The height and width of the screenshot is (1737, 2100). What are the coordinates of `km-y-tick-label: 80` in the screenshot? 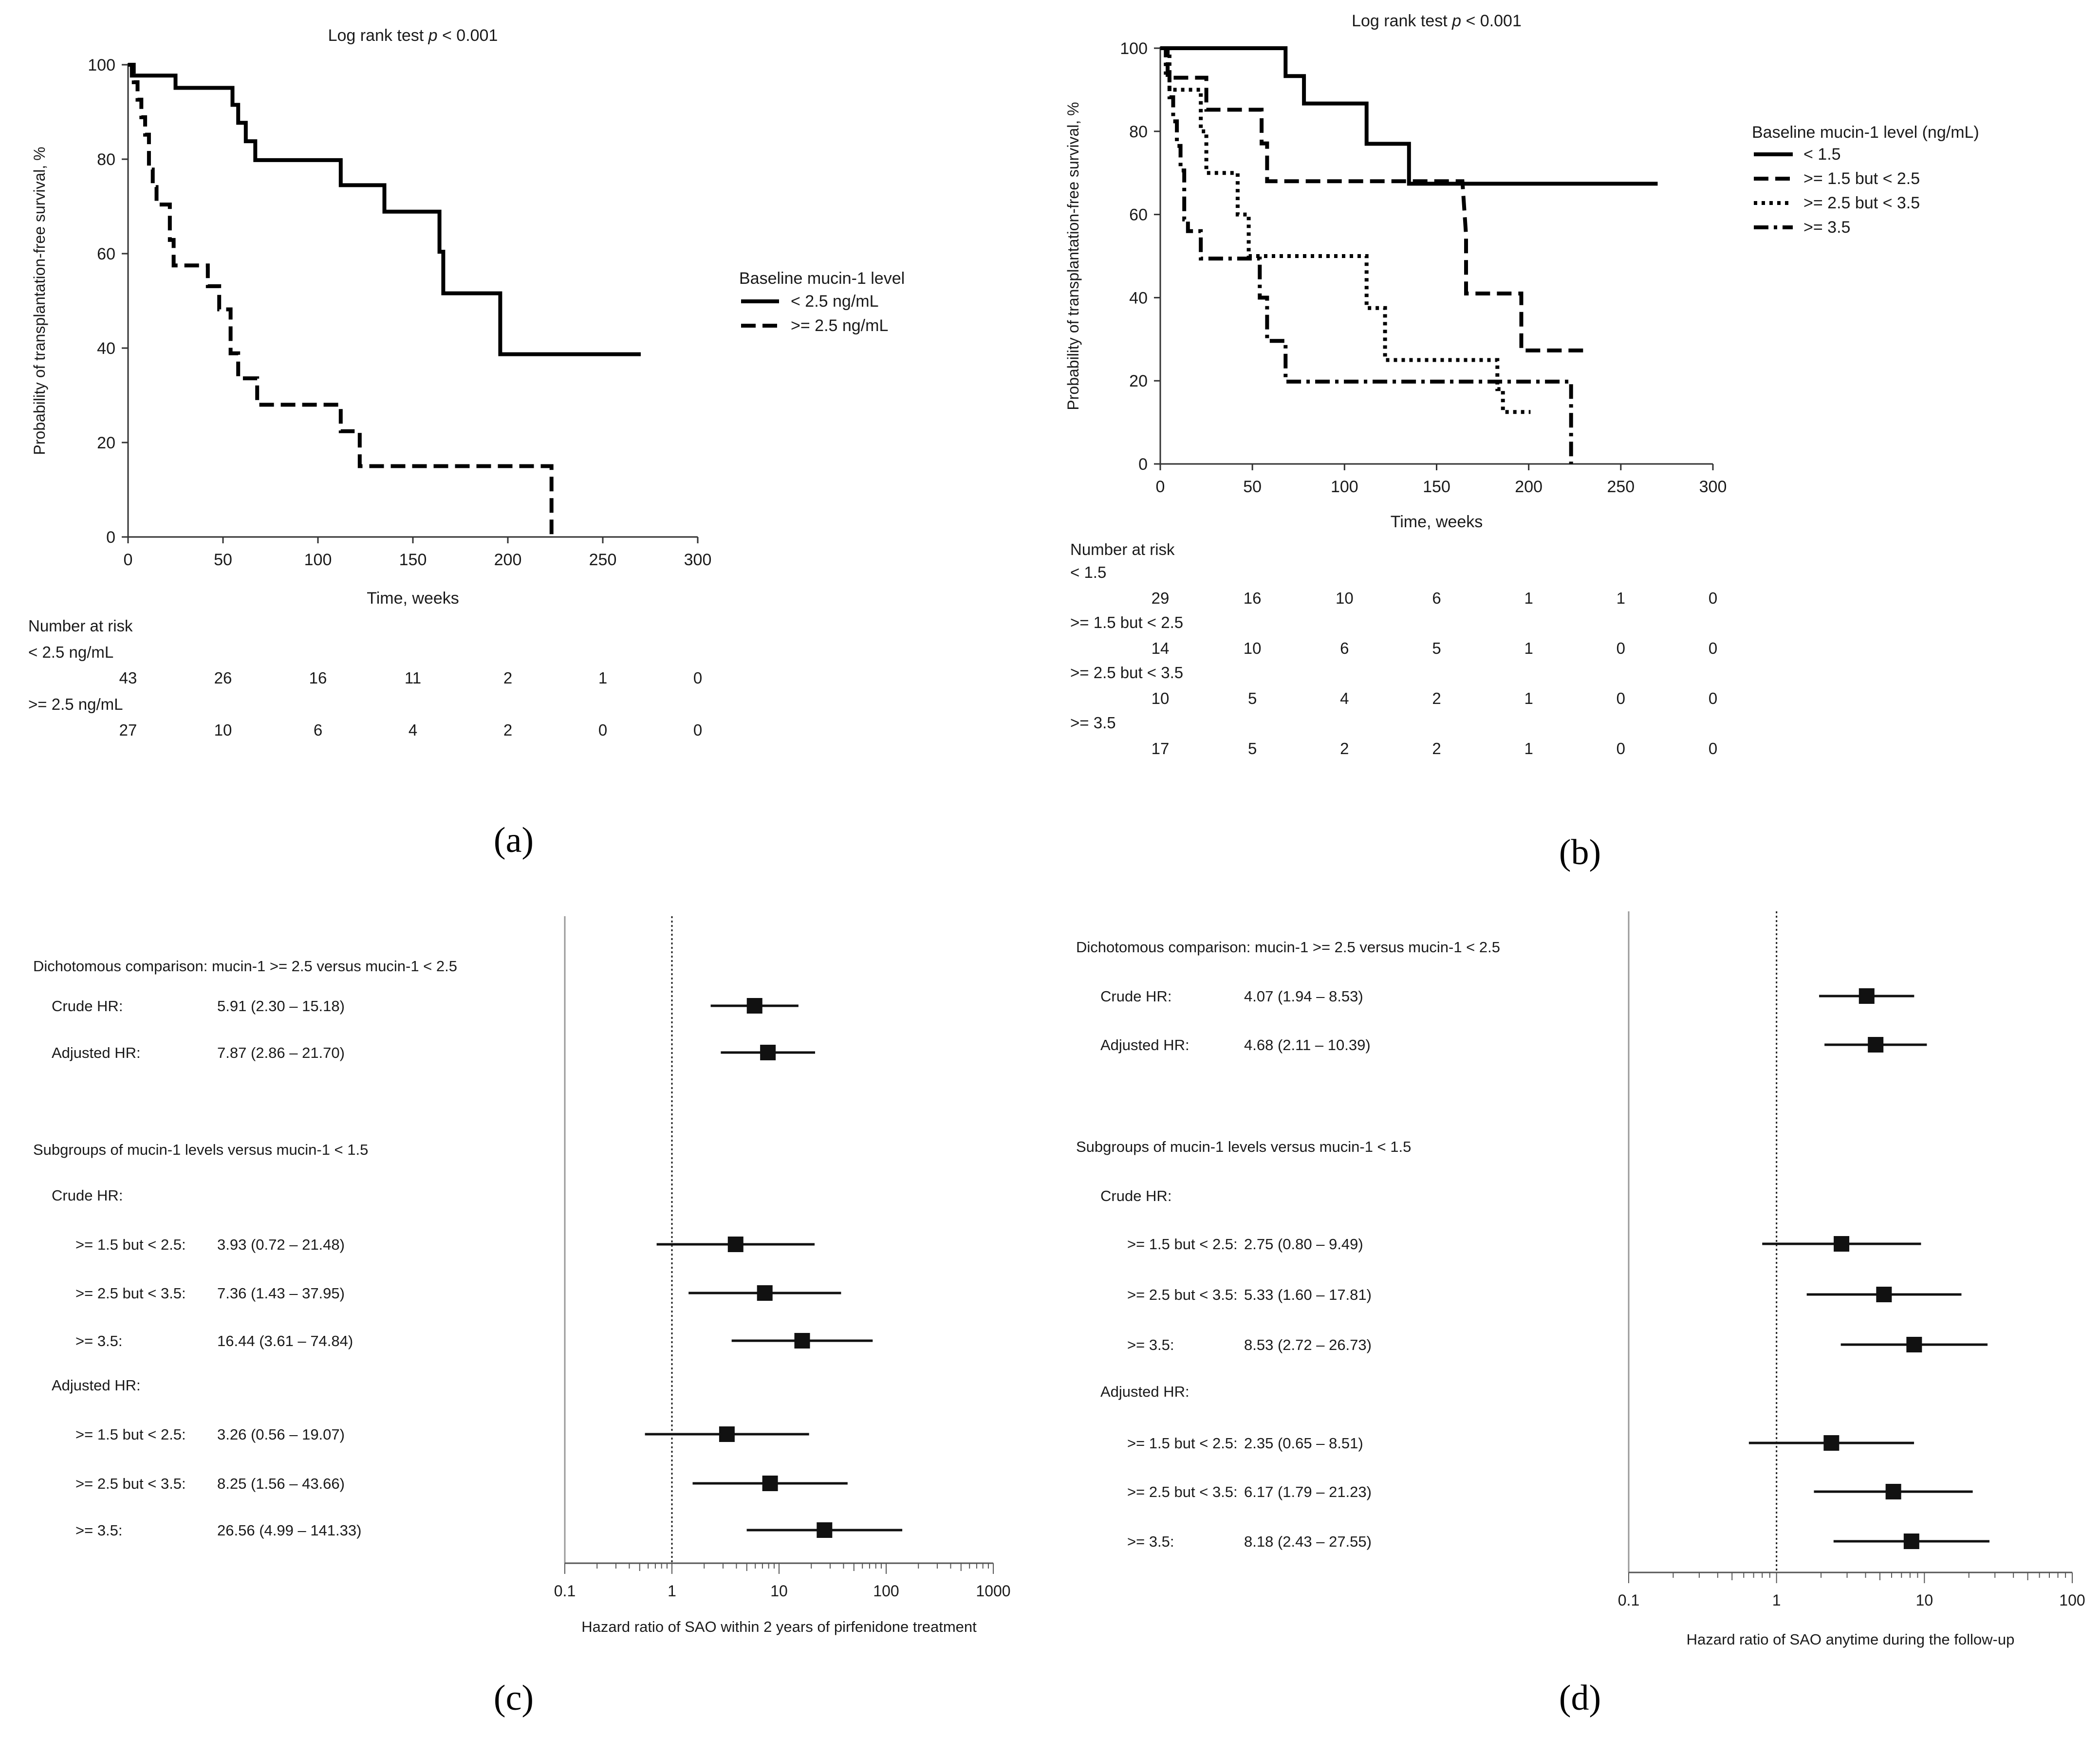 It's located at (1138, 132).